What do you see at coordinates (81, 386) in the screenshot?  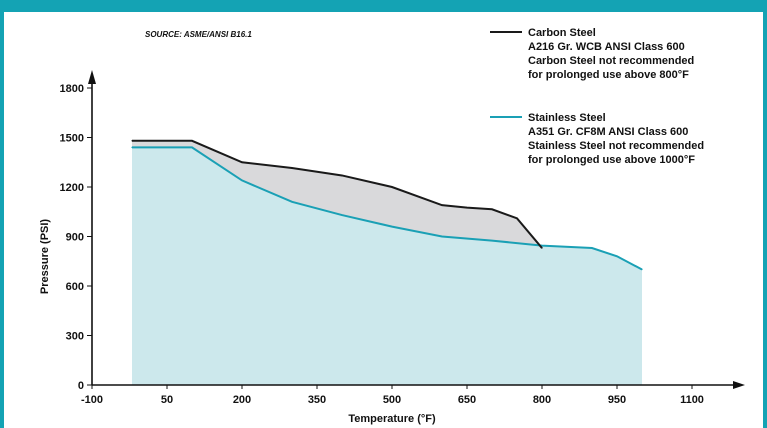 I see `y-tick-label: 0` at bounding box center [81, 386].